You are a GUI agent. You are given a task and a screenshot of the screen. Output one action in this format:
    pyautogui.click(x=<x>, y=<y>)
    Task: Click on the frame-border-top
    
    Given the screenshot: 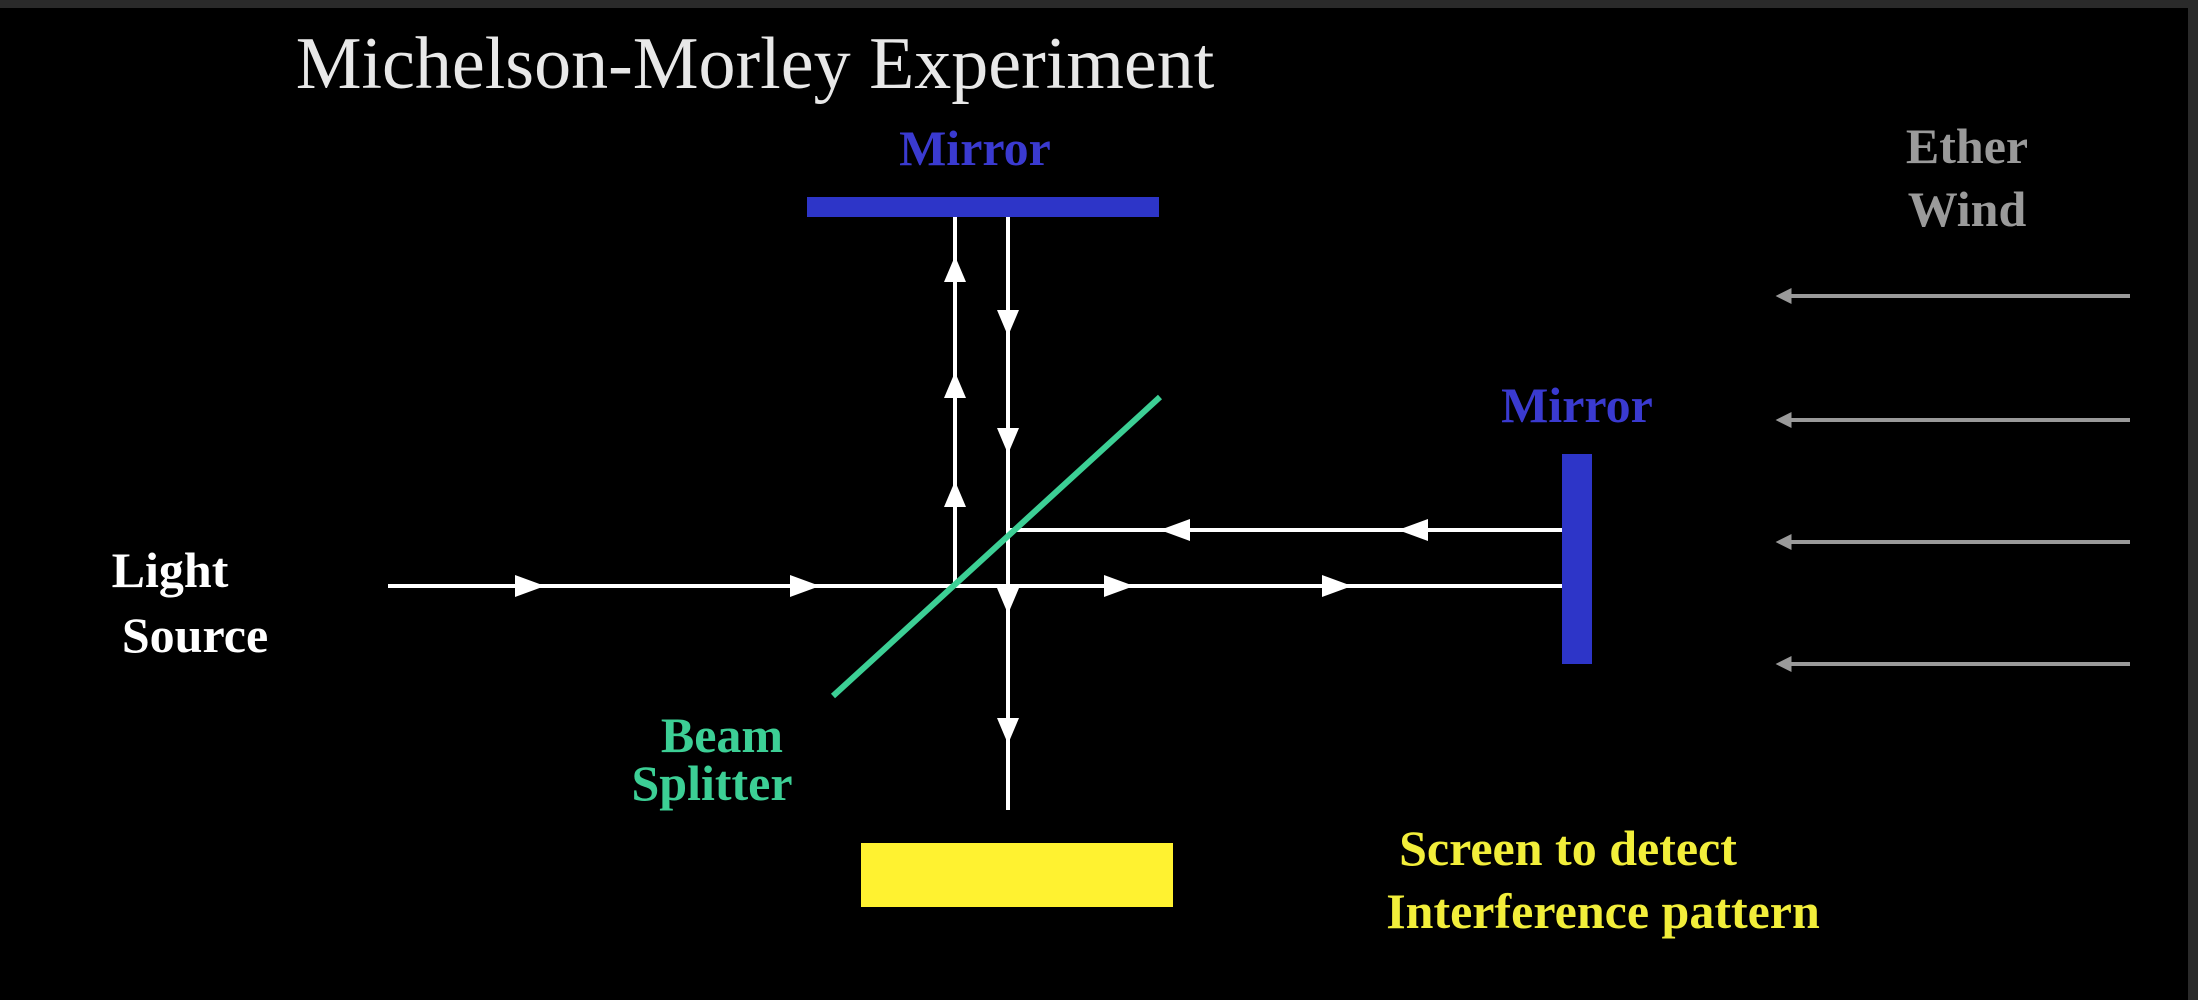 What is the action you would take?
    pyautogui.click(x=1099, y=4)
    